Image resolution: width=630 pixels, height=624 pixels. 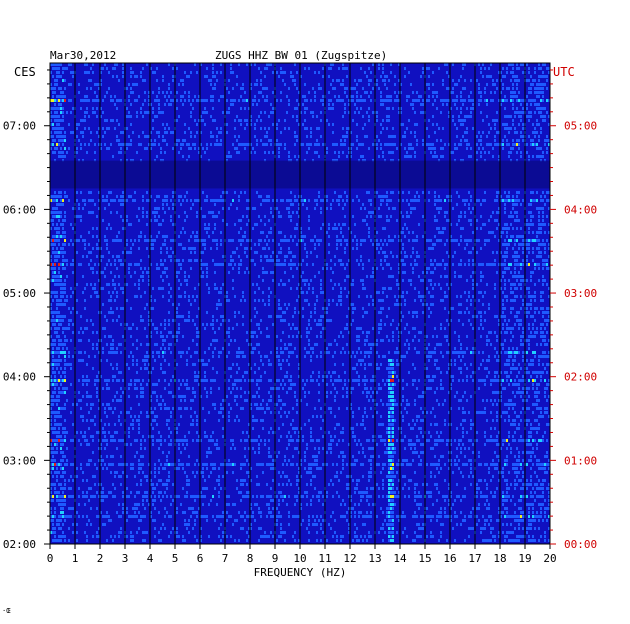 What do you see at coordinates (374, 558) in the screenshot?
I see `x-tick-label: 13` at bounding box center [374, 558].